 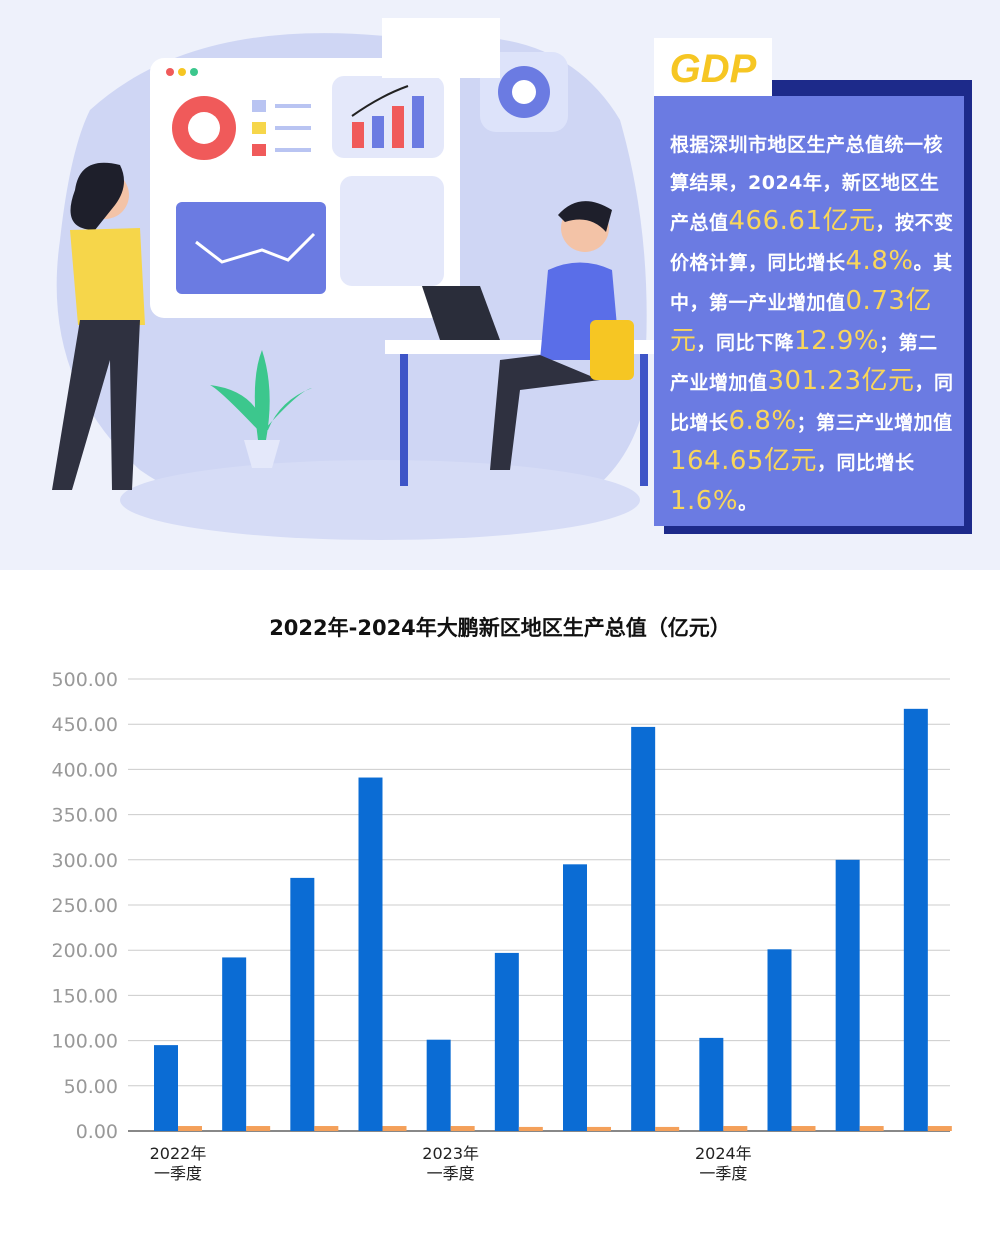 I want to click on text-segment: ，同比下降, so click(x=745, y=343).